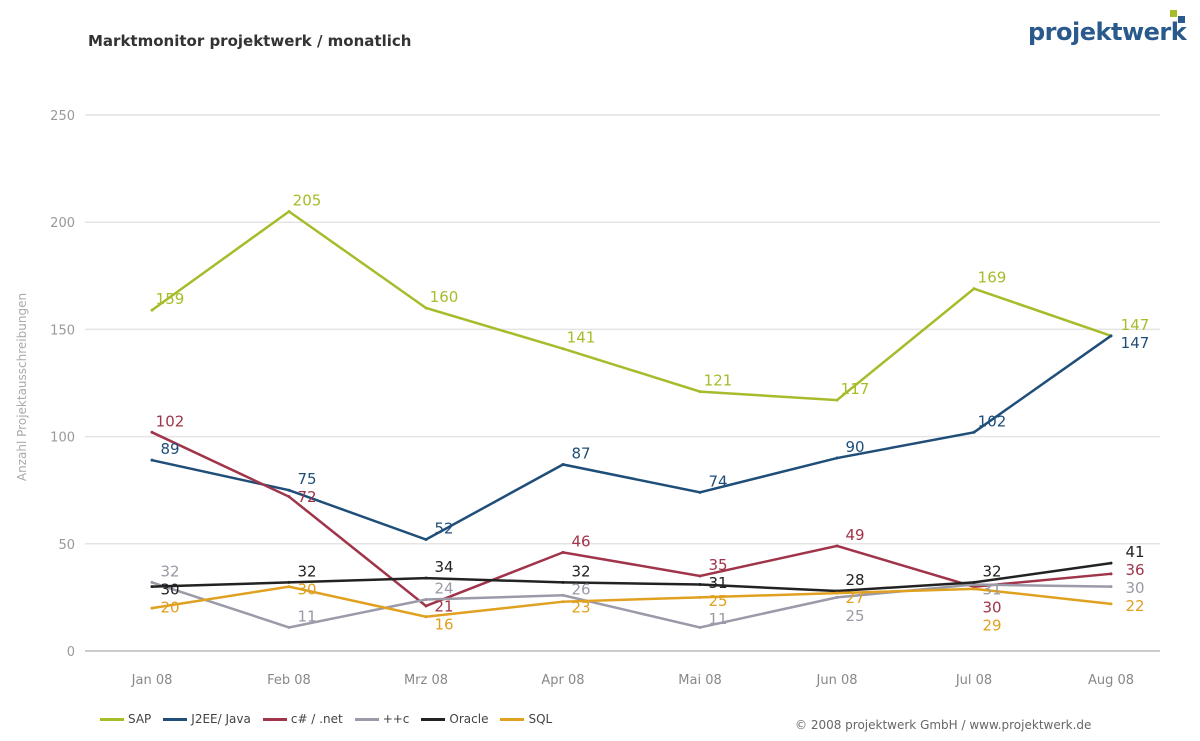 This screenshot has height=741, width=1200. I want to click on data-label: 205, so click(307, 200).